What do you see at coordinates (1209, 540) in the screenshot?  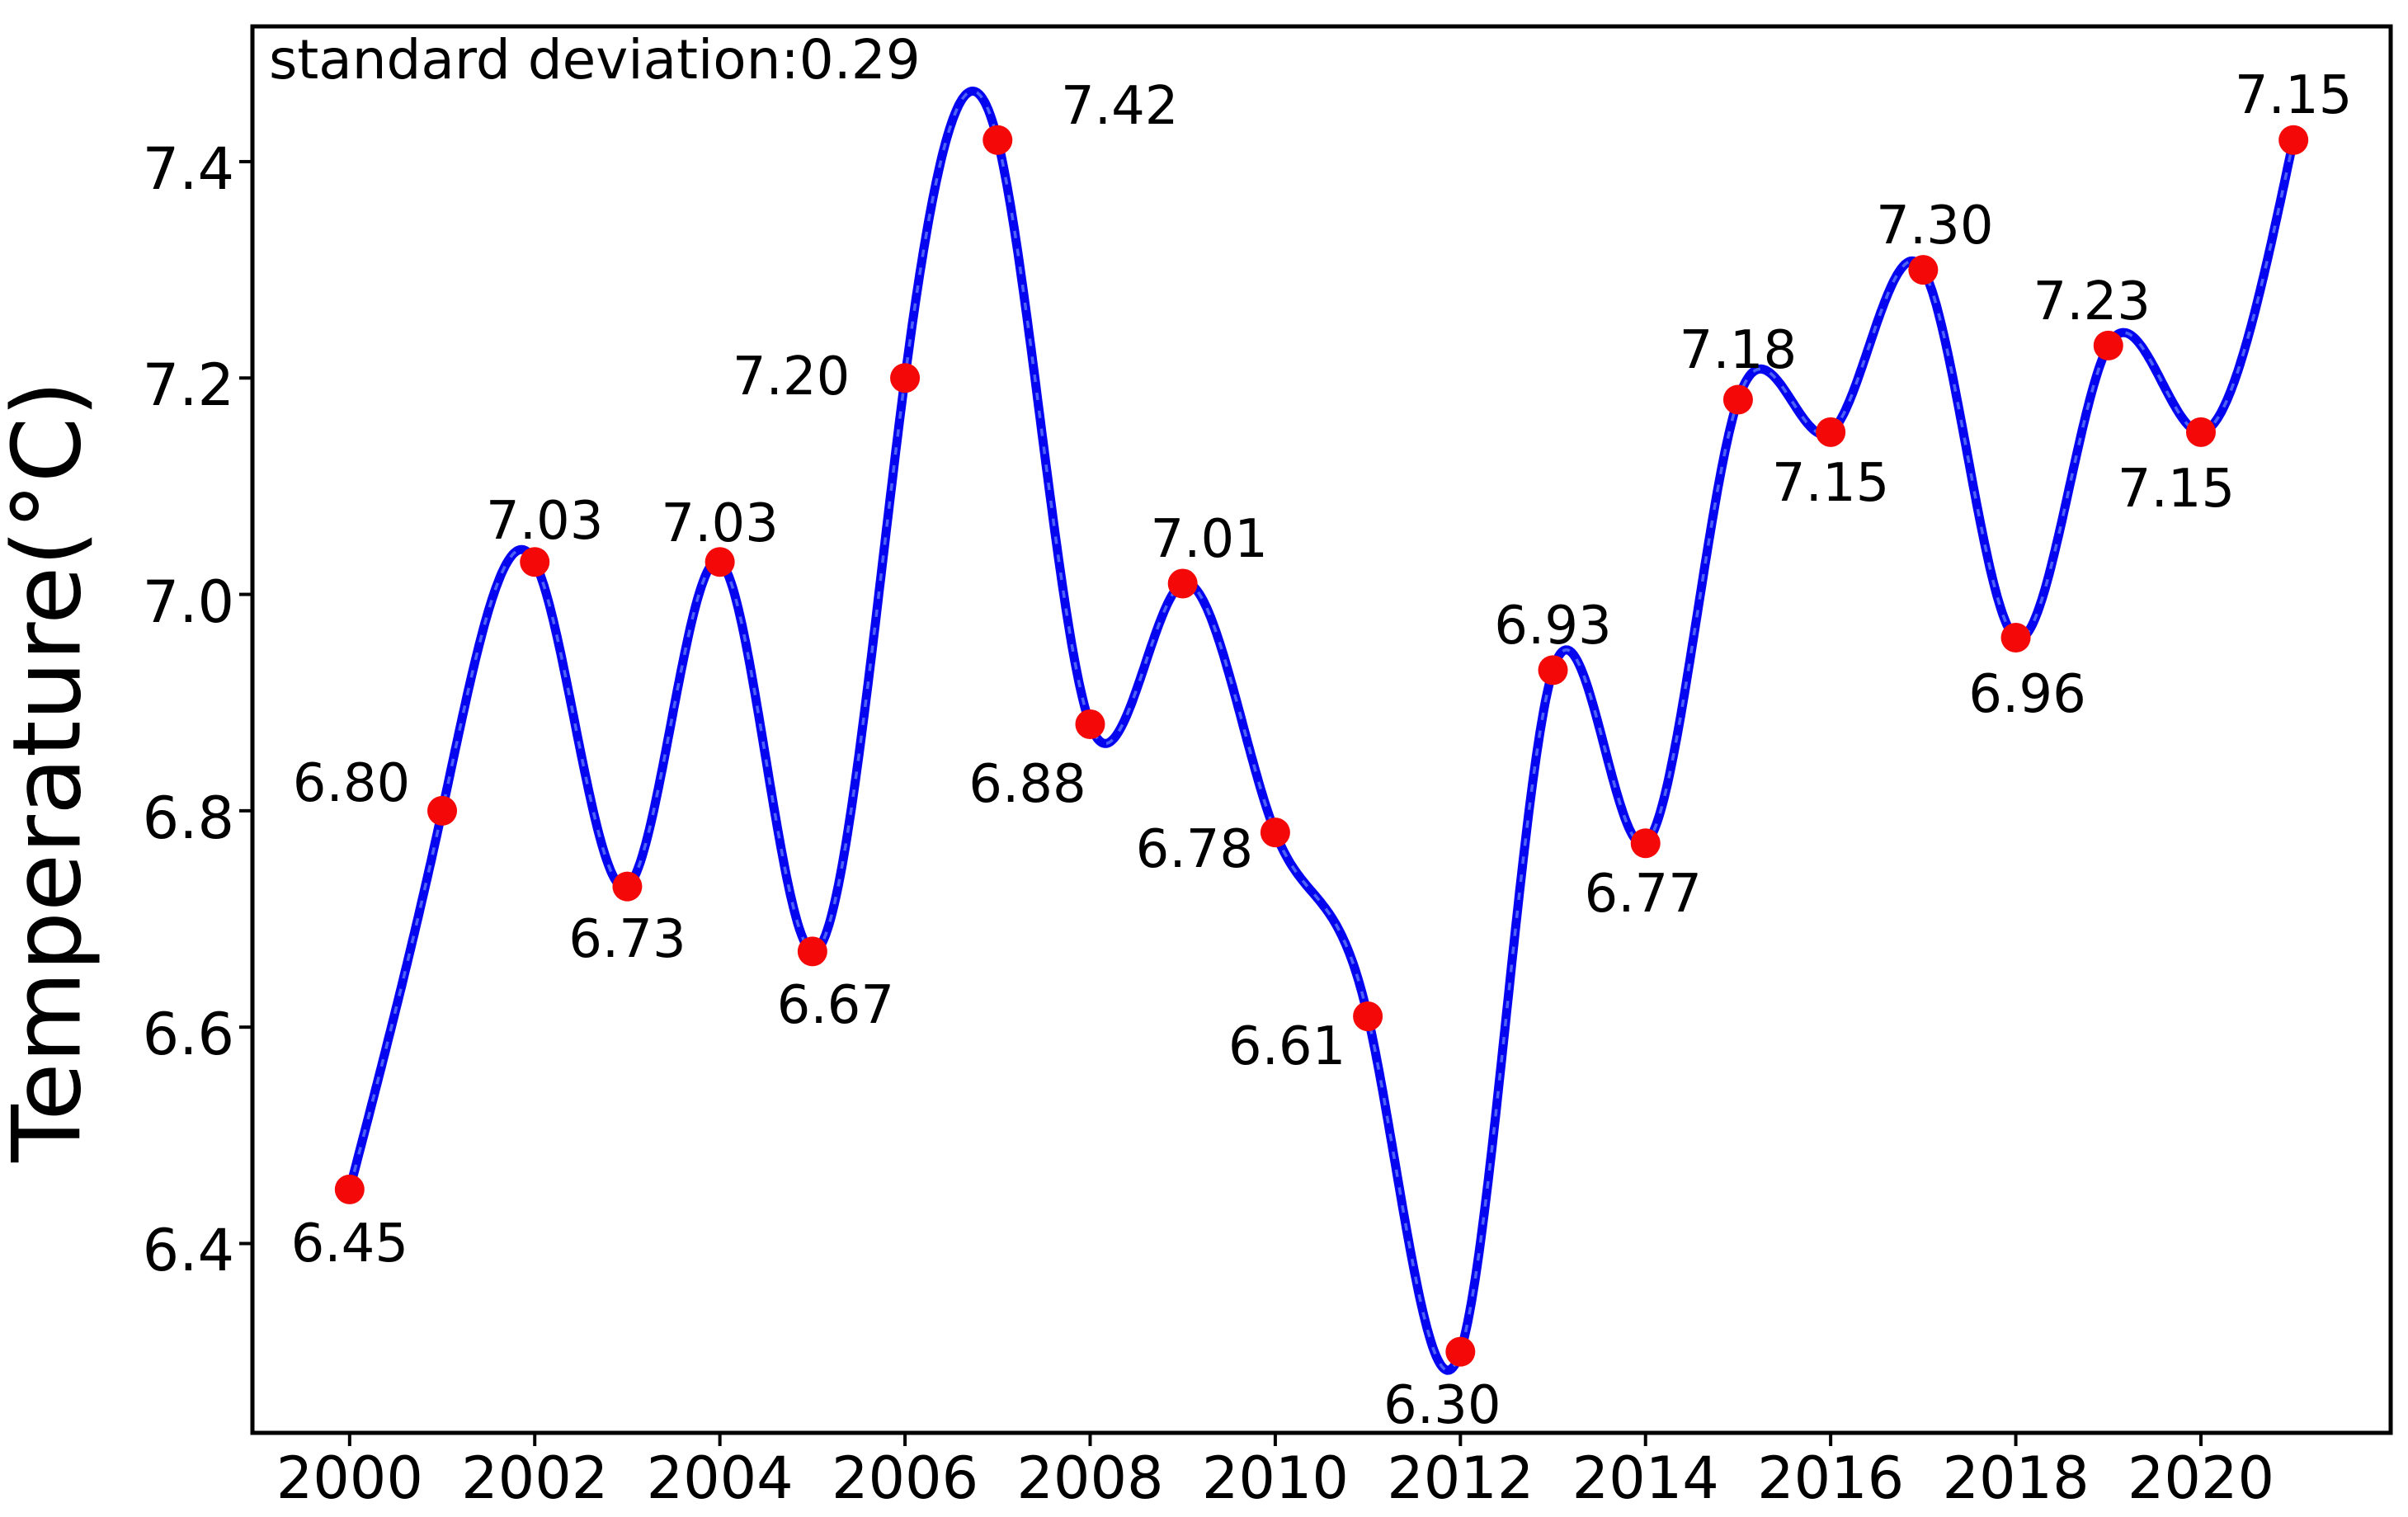 I see `point-label-2009: 7.01` at bounding box center [1209, 540].